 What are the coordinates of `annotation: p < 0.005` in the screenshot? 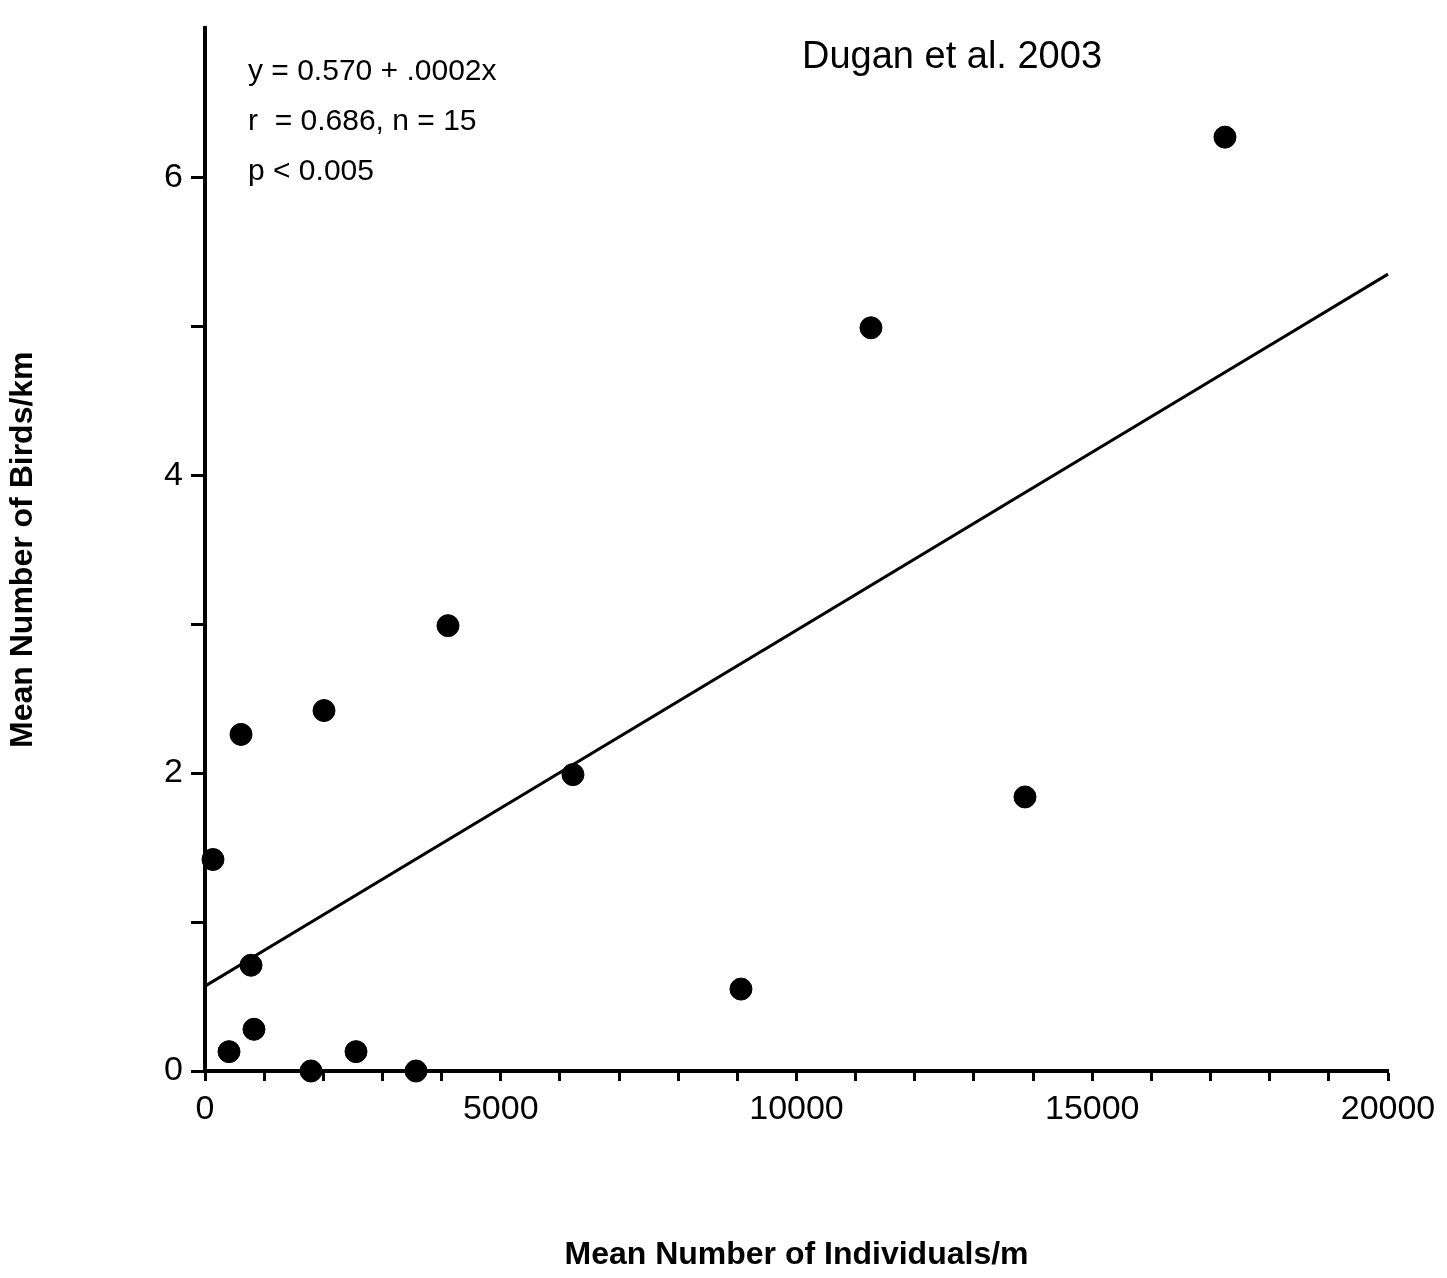 It's located at (311, 170).